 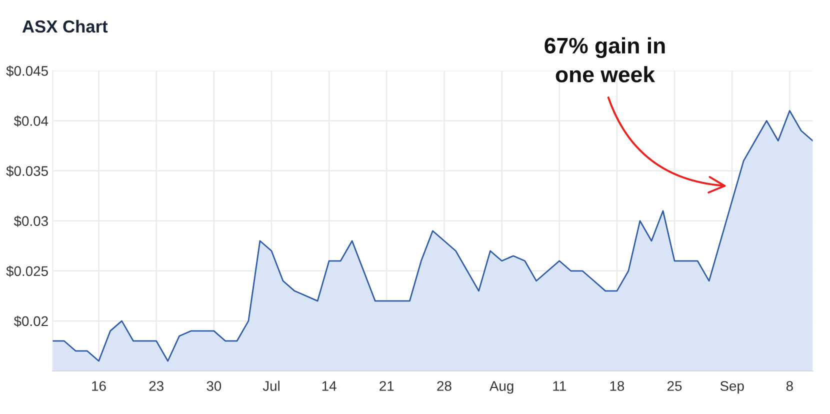 I want to click on chart-title: ASX Chart, so click(x=65, y=26).